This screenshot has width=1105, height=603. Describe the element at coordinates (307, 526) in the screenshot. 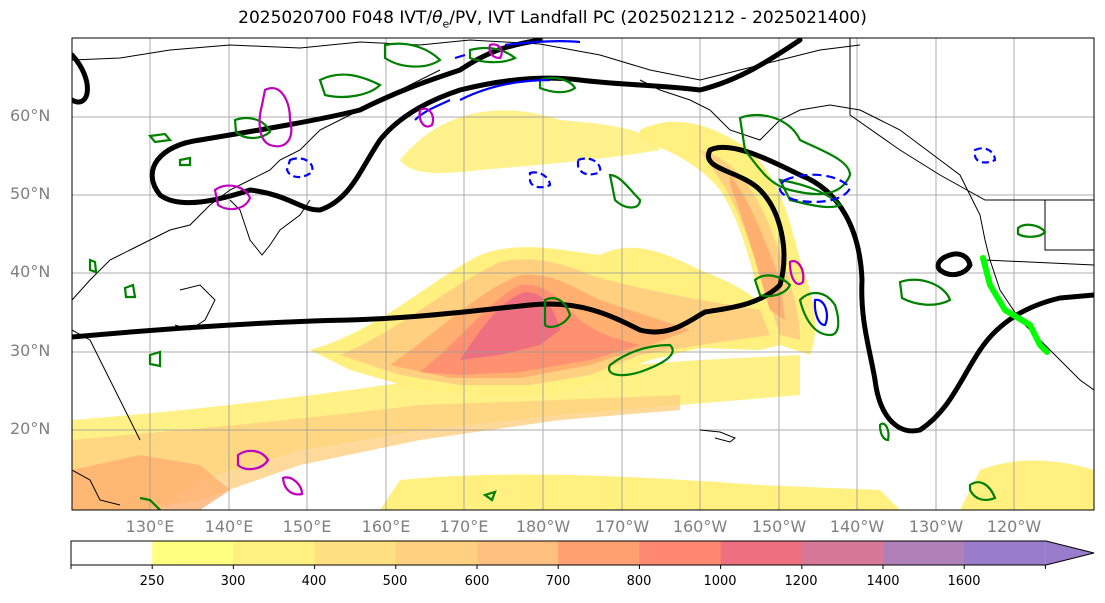

I see `lon-label: 150°E` at that location.